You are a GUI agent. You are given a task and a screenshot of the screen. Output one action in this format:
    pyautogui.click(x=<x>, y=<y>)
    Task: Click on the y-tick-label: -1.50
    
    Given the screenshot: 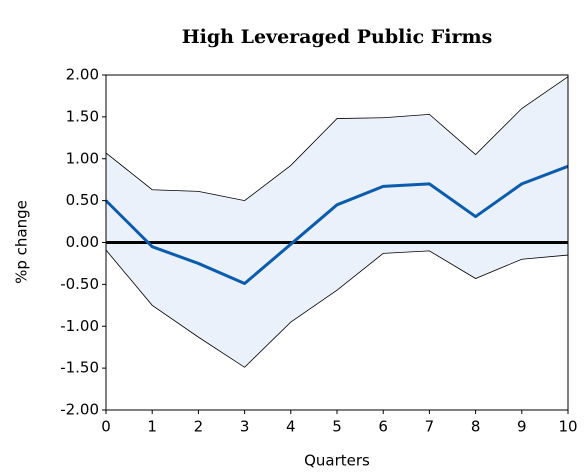 What is the action you would take?
    pyautogui.click(x=79, y=368)
    